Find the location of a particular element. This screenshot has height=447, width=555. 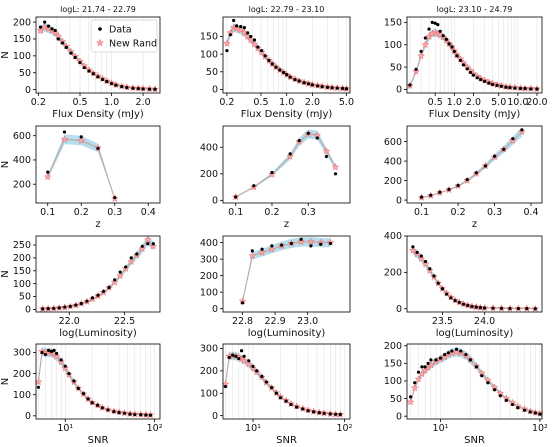

y-tick-label: 150 is located at coordinates (209, 37).